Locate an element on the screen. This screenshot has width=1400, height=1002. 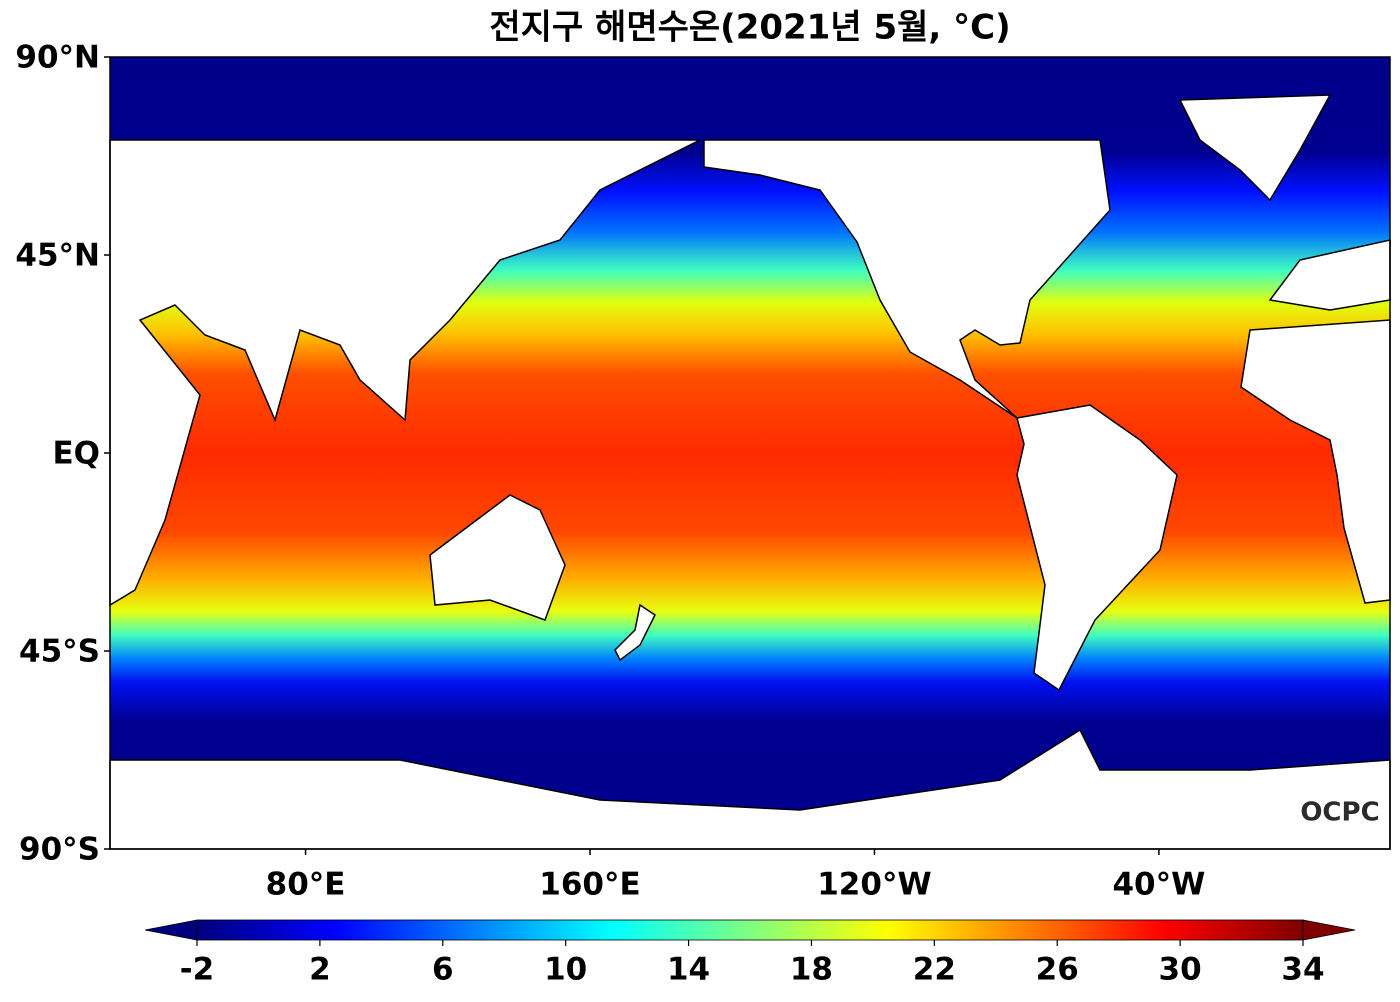
lat-tick-label: 90°S is located at coordinates (59, 850).